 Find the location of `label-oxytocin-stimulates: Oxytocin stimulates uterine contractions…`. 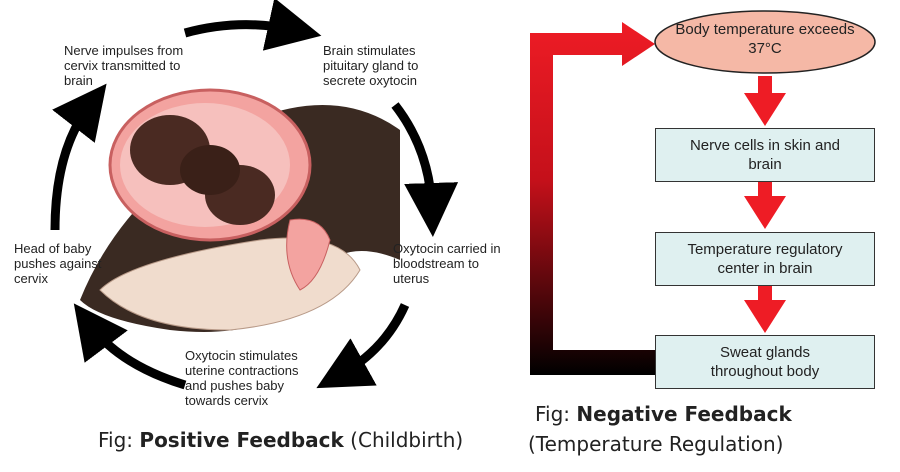

label-oxytocin-stimulates: Oxytocin stimulates uterine contractions… is located at coordinates (242, 378).